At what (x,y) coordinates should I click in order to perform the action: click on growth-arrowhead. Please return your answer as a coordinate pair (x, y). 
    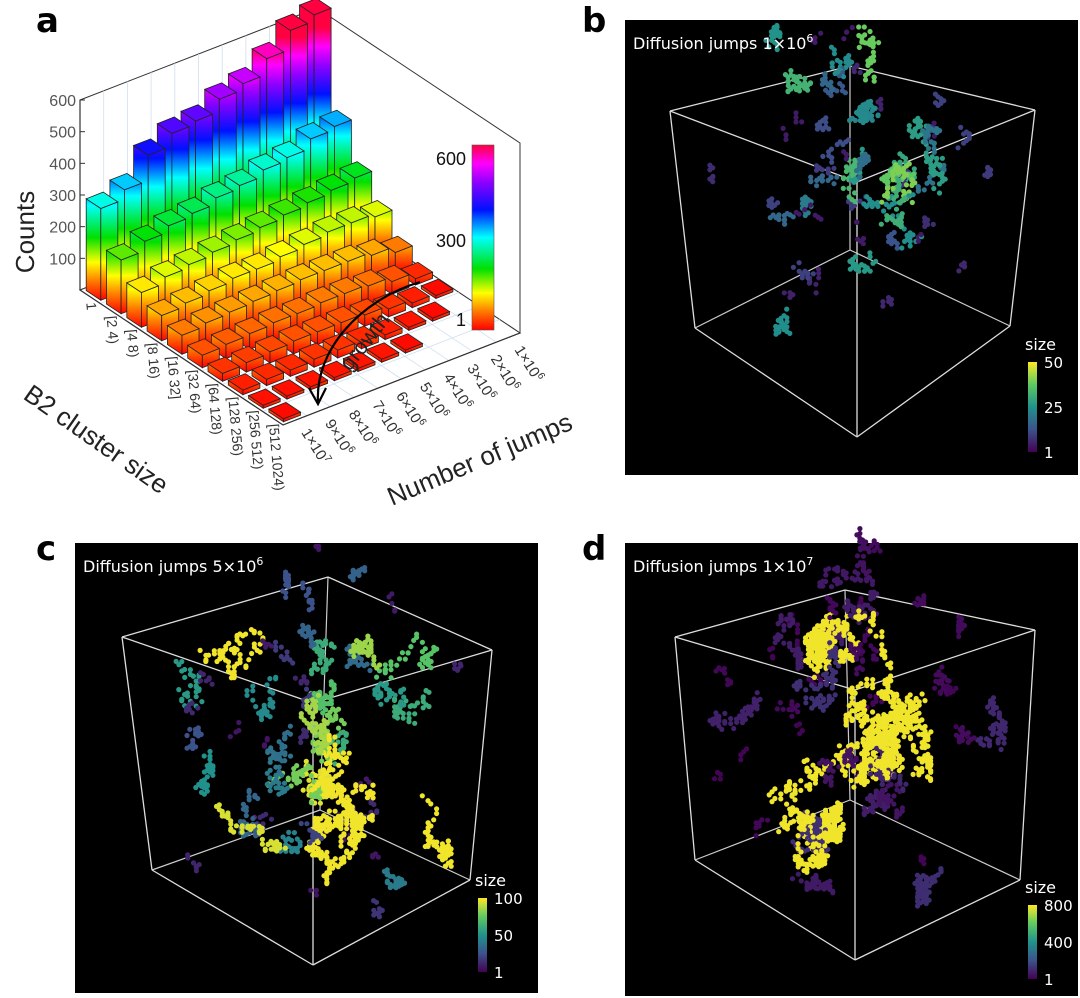
    Looking at the image, I should click on (317, 397).